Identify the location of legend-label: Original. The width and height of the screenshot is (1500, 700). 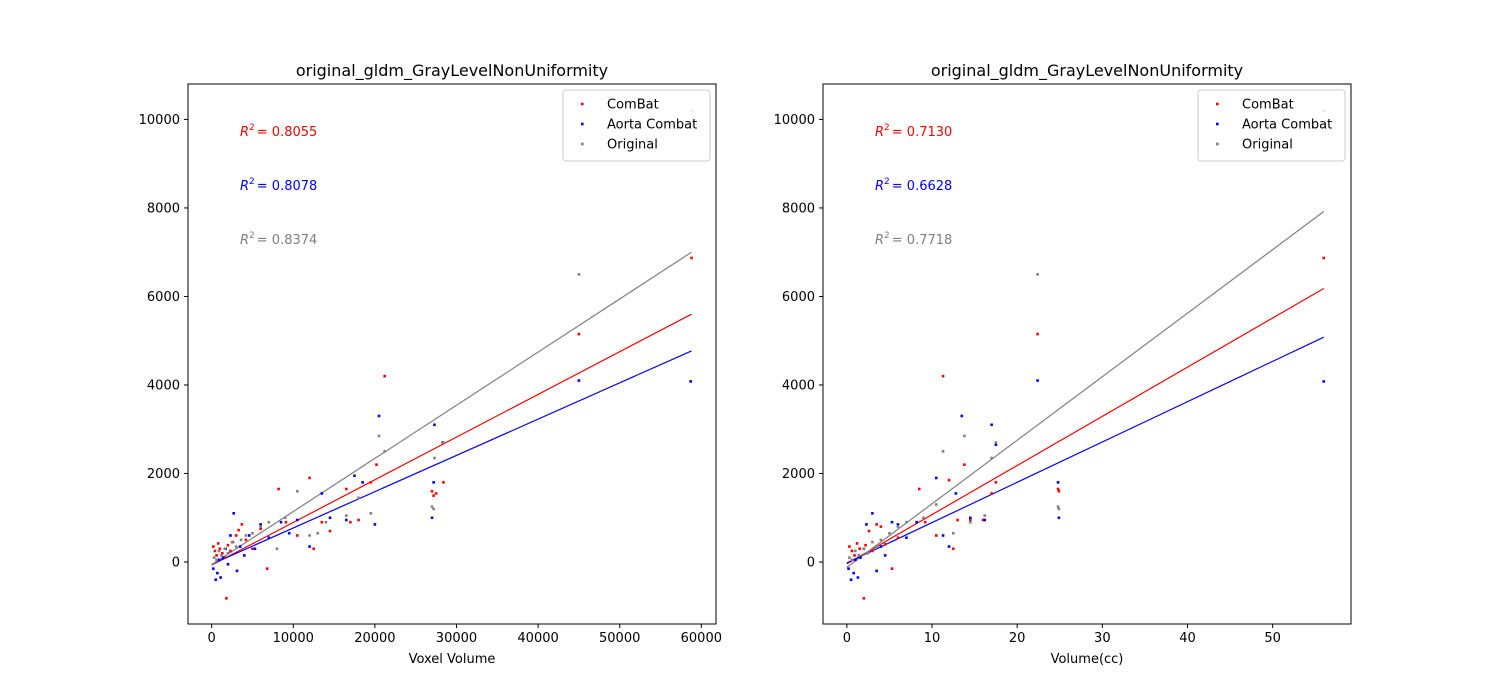
(632, 145).